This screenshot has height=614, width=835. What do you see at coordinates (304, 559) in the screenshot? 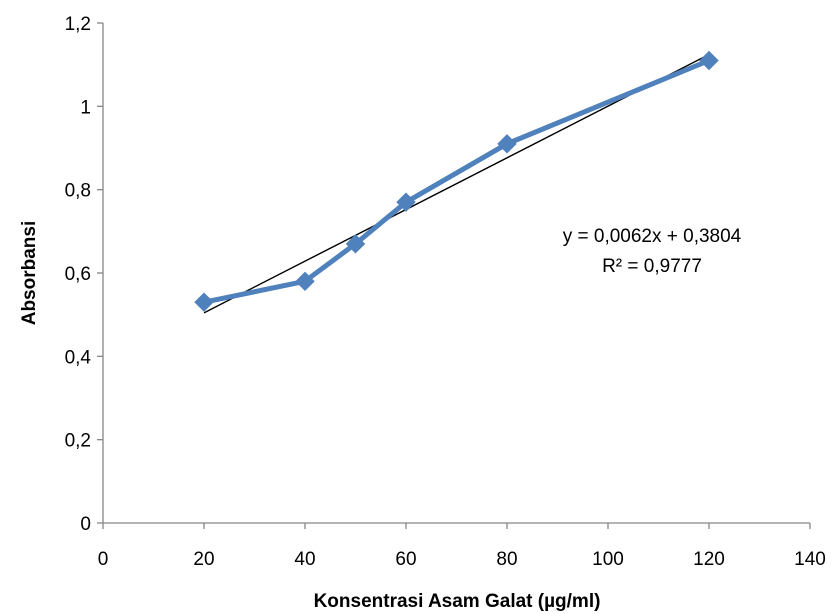
I see `x-tick-label: 40` at bounding box center [304, 559].